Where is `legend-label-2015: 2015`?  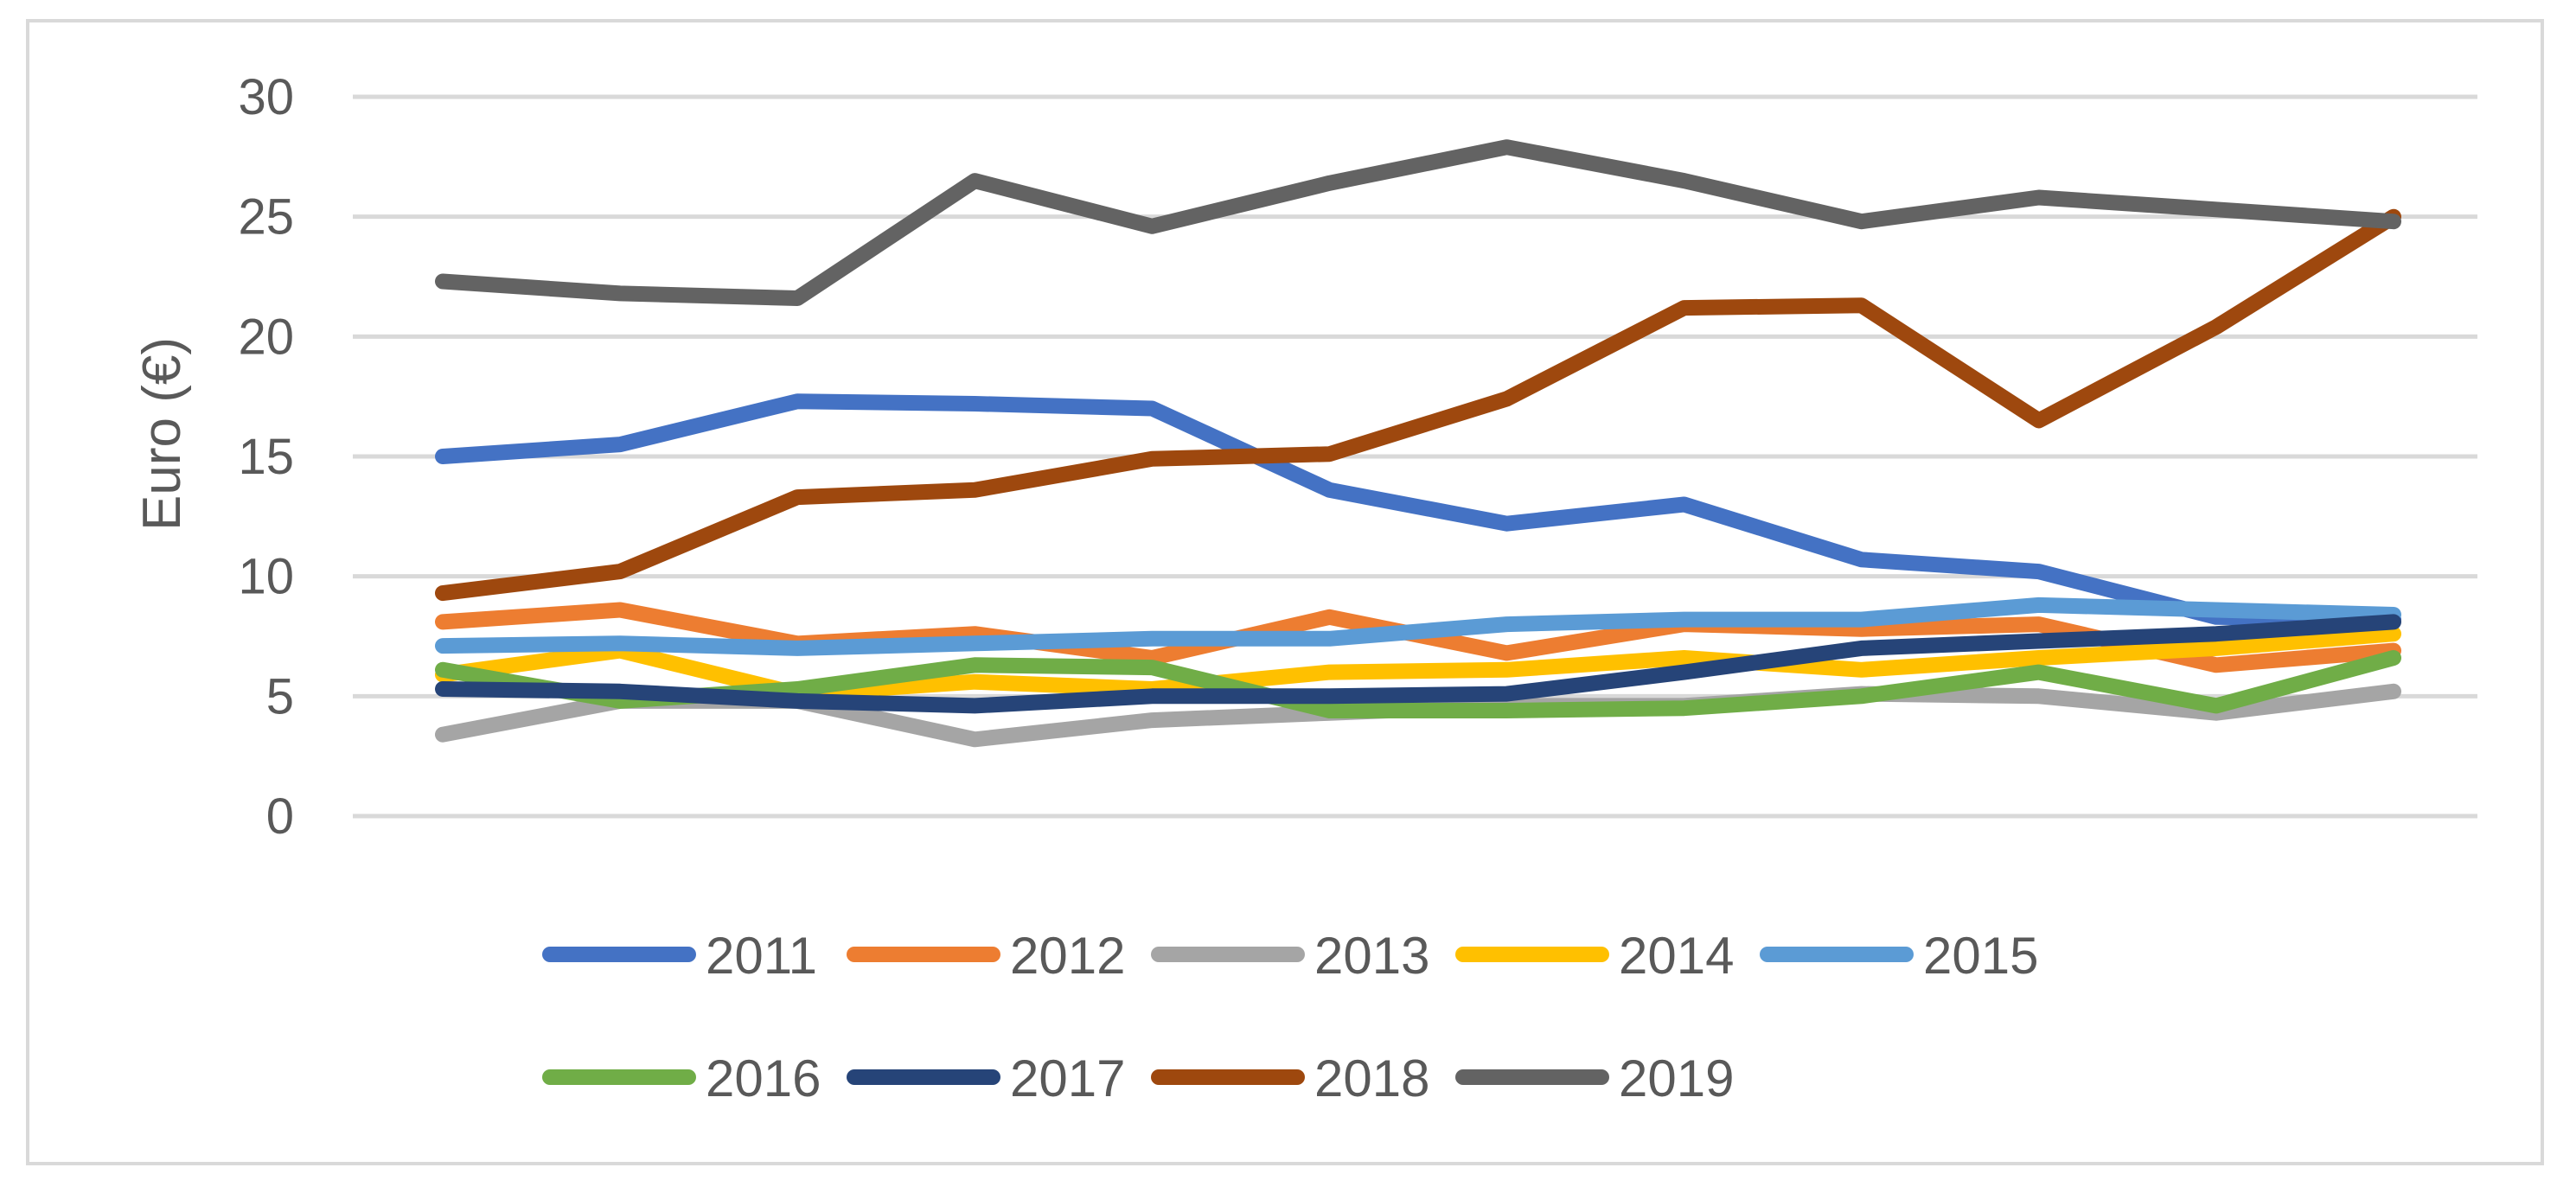
legend-label-2015: 2015 is located at coordinates (1981, 956).